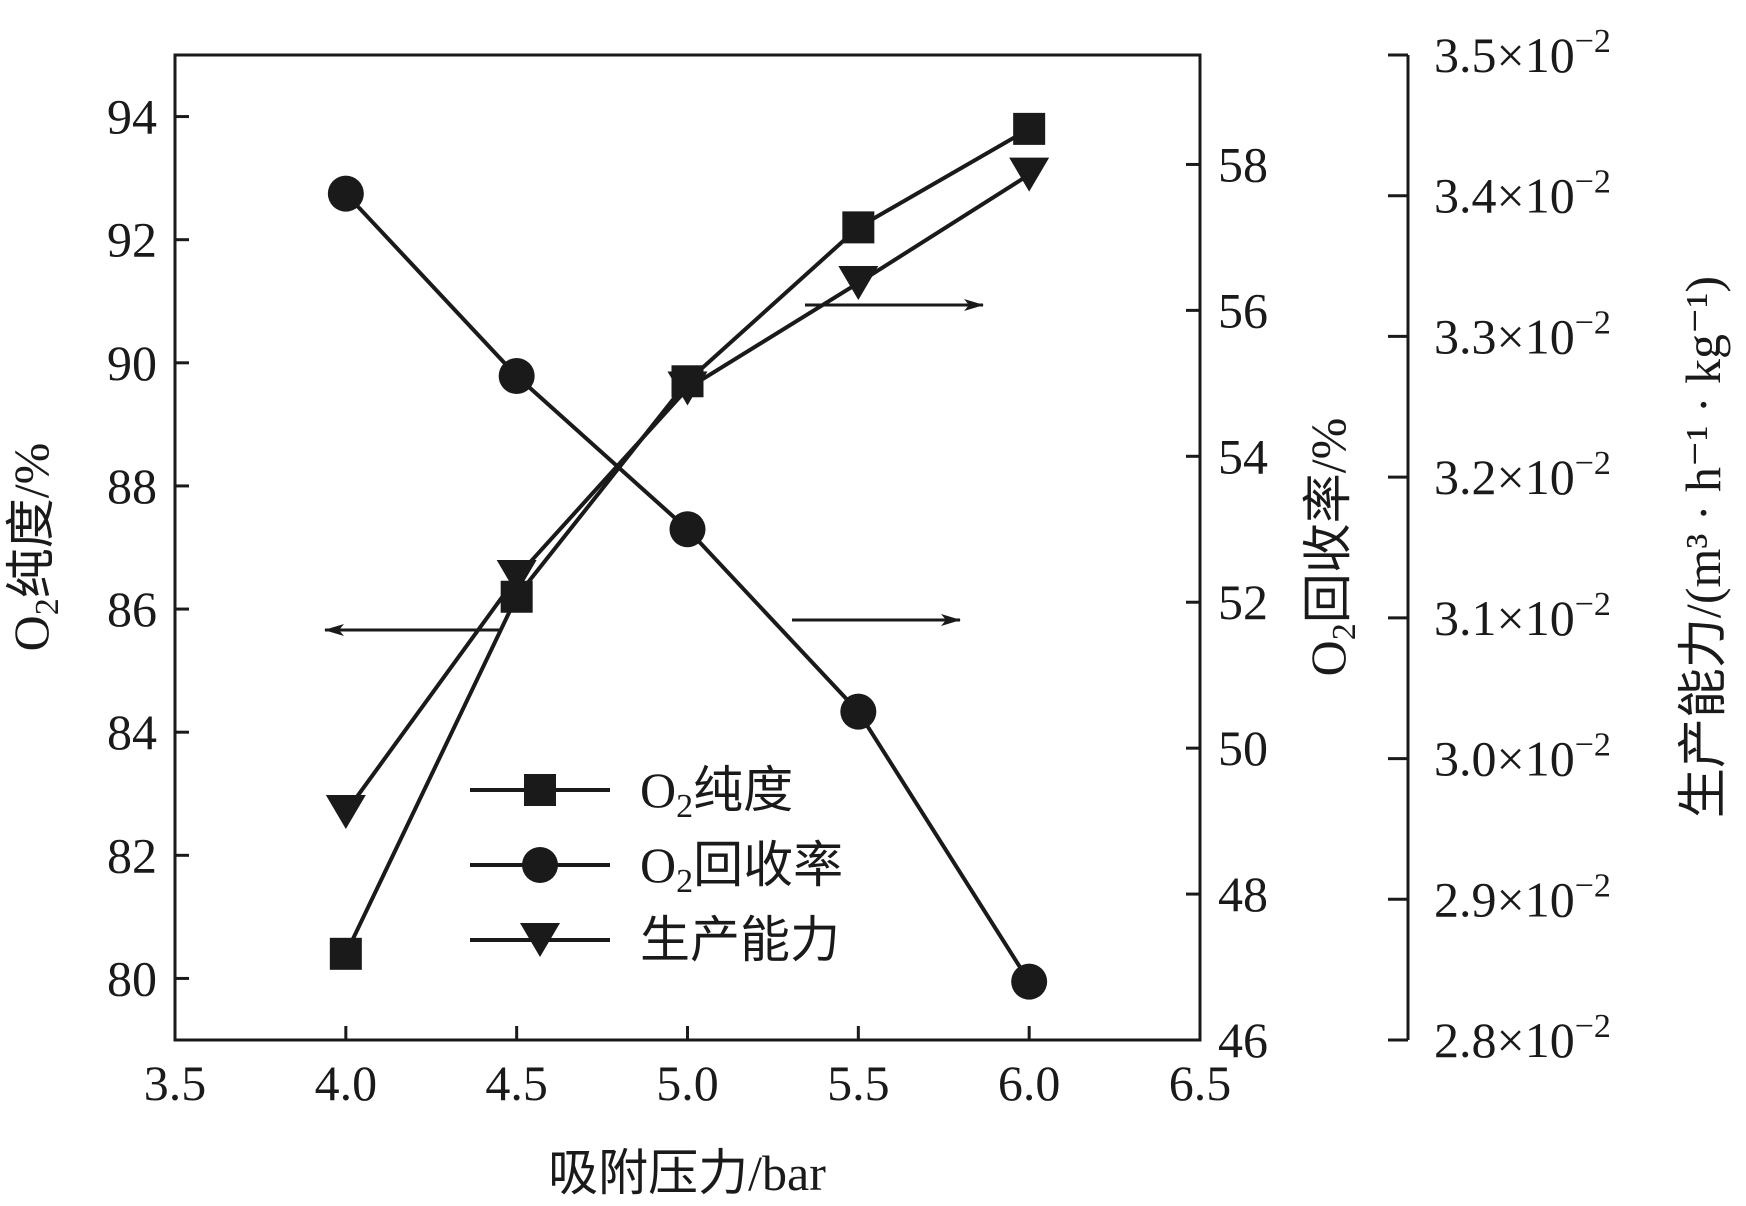 The image size is (1746, 1206). I want to click on right2-tick-label: 3.2×10⁻², so click(1522, 475).